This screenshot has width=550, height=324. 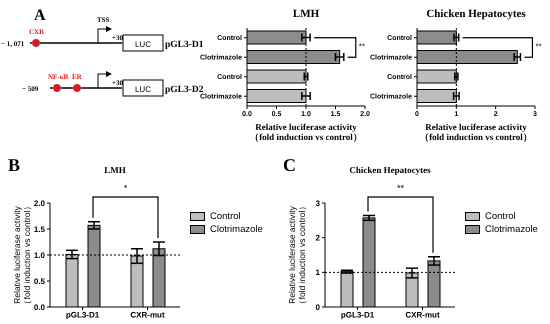 I want to click on y-tick-label: 2.0, so click(x=40, y=203).